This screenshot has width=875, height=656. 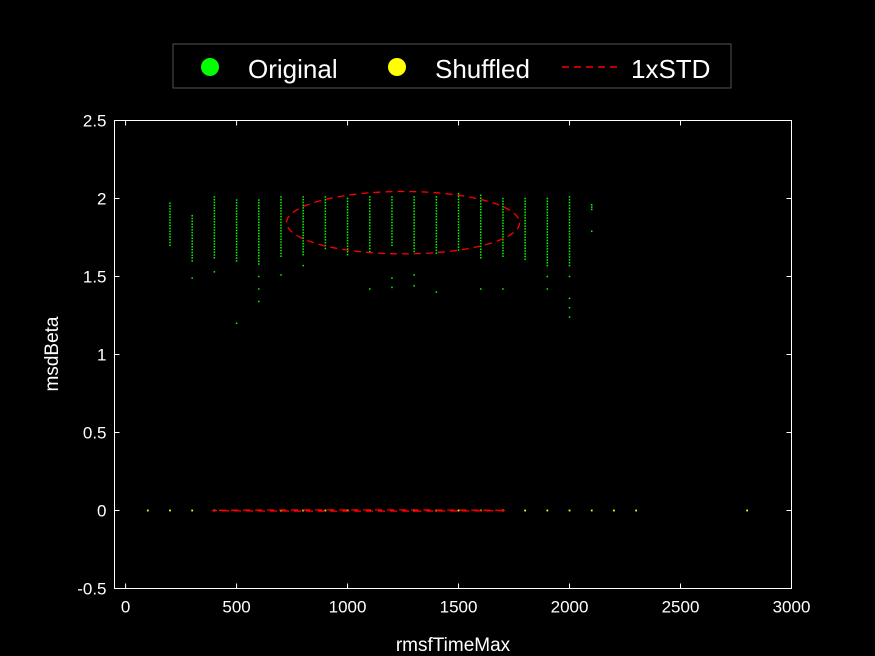 What do you see at coordinates (482, 69) in the screenshot?
I see `legend-label-shuffled: Shuffled` at bounding box center [482, 69].